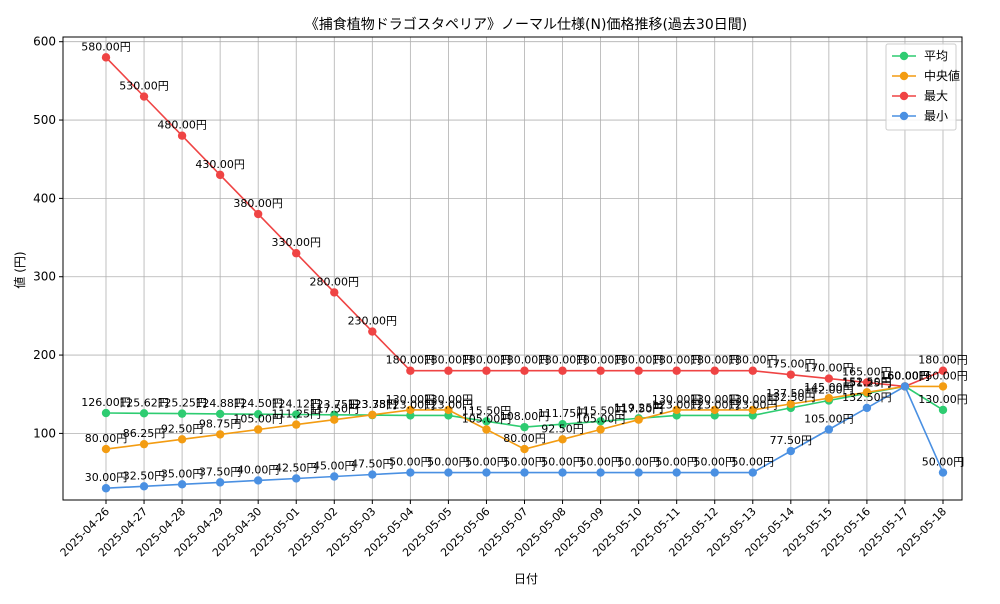  Describe the element at coordinates (867, 381) in the screenshot. I see `data-label: 152.50円` at that location.